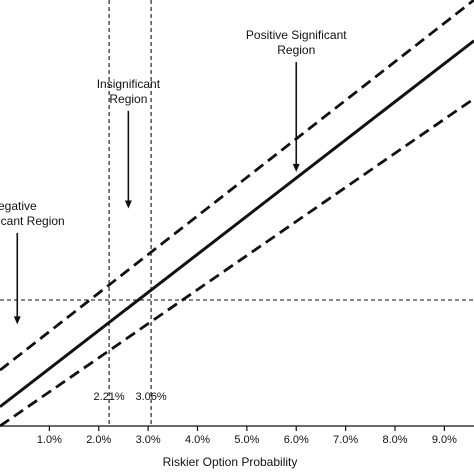  I want to click on x-tick-label: 4.0%, so click(197, 440).